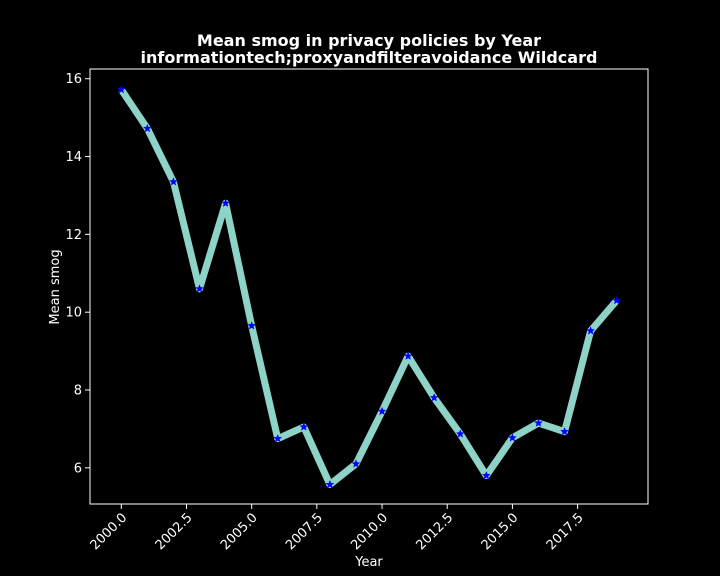  Describe the element at coordinates (78, 468) in the screenshot. I see `y-tick-label: 6` at that location.